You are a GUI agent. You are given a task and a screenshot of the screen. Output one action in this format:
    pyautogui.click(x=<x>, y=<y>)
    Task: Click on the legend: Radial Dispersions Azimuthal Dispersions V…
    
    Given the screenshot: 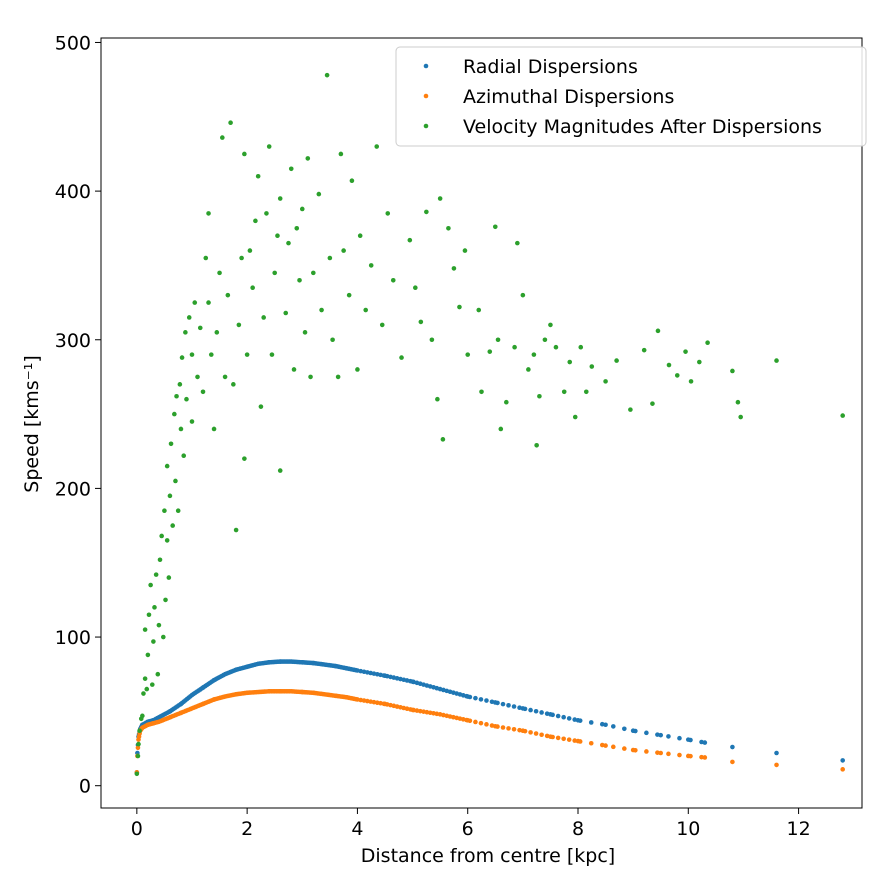 What is the action you would take?
    pyautogui.click(x=631, y=96)
    